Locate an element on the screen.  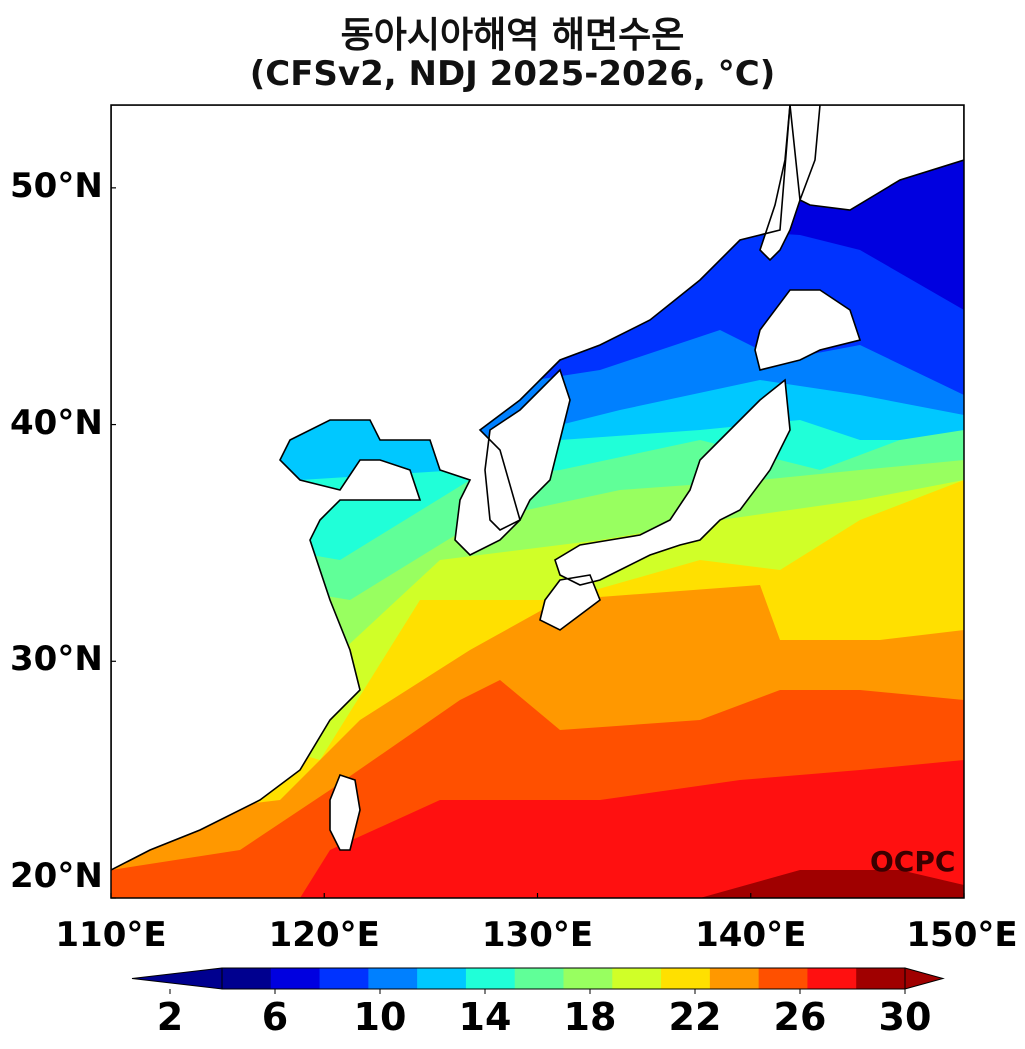
lat-label: 50°N is located at coordinates (56, 185).